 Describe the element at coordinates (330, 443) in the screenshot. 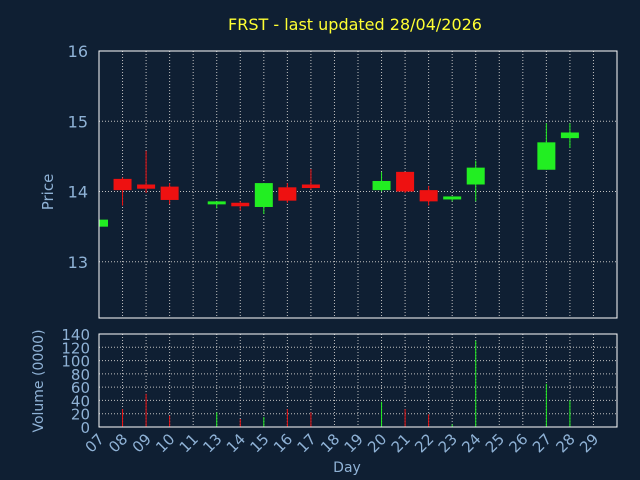

I see `x-tick-label: 18` at that location.